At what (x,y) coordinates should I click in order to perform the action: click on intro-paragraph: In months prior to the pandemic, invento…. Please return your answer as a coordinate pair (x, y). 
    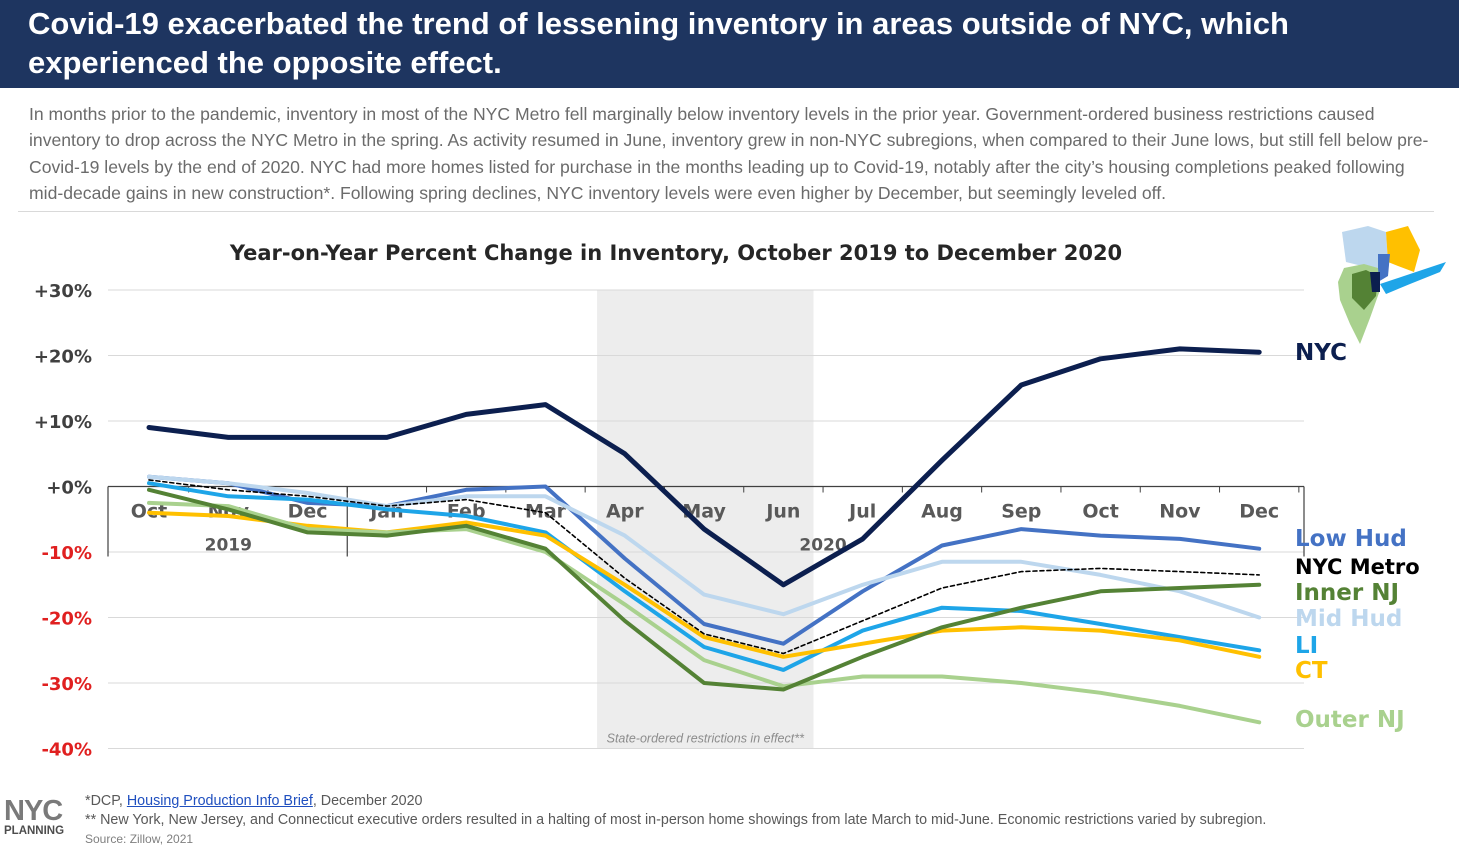
    Looking at the image, I should click on (729, 153).